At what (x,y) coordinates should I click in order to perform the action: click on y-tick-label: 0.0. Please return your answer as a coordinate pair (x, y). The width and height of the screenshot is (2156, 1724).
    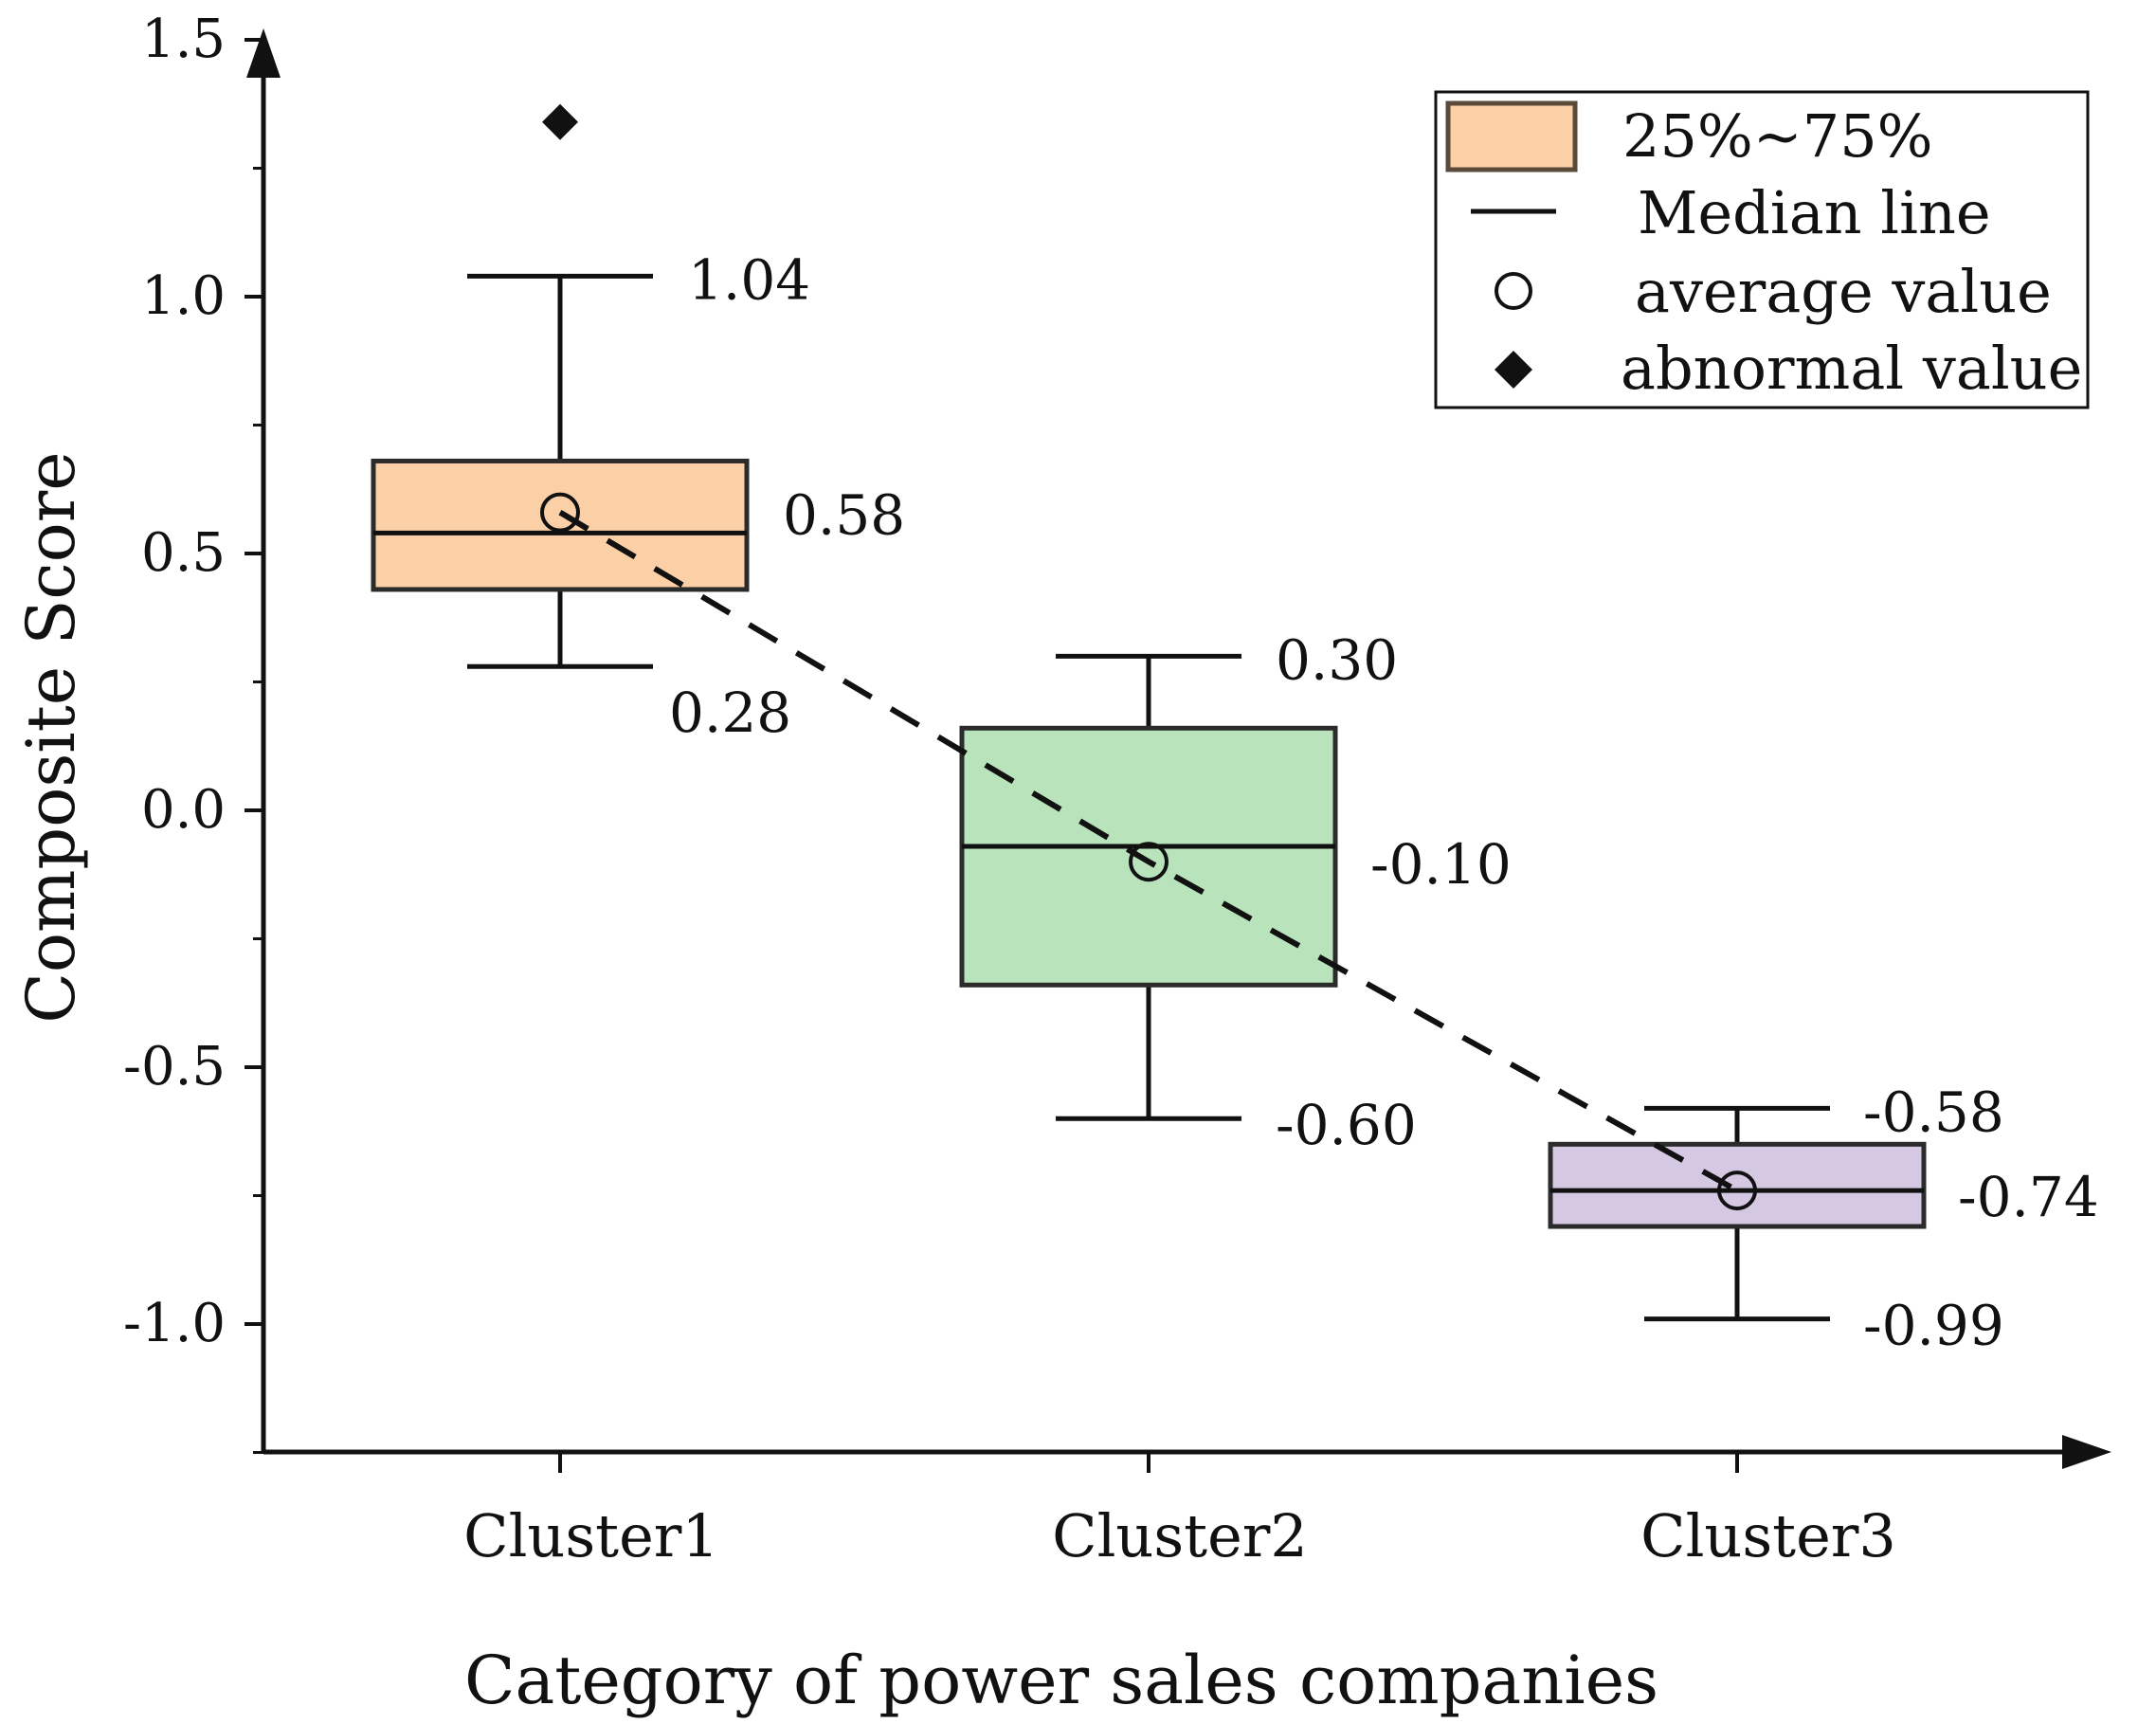
    Looking at the image, I should click on (184, 810).